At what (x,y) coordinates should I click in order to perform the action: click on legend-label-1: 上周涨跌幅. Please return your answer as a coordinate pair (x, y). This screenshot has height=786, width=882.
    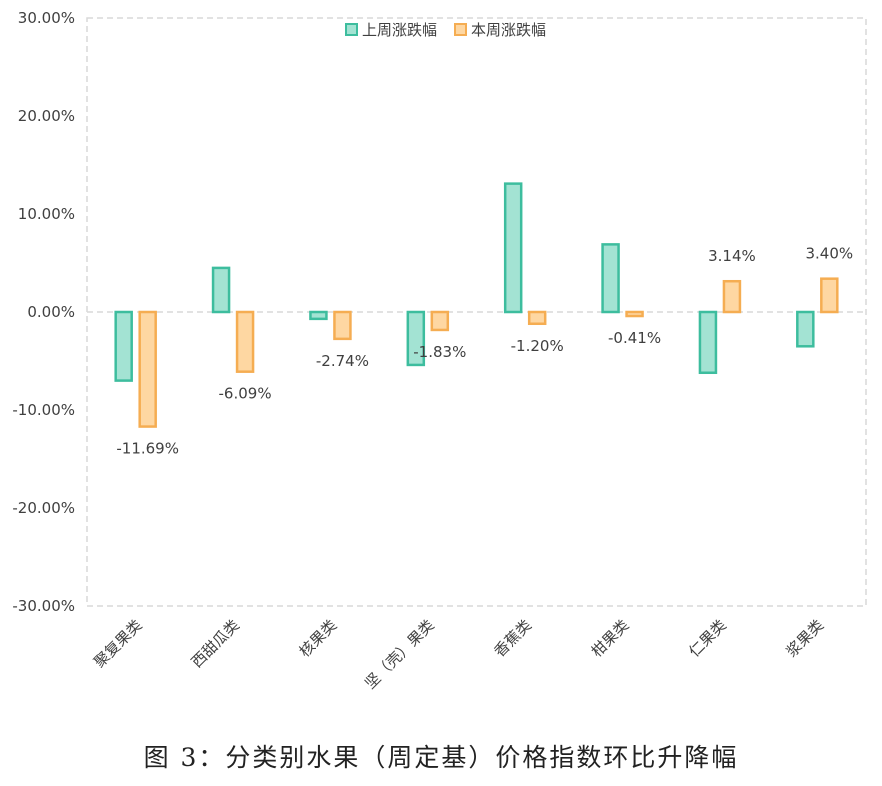
    Looking at the image, I should click on (399, 30).